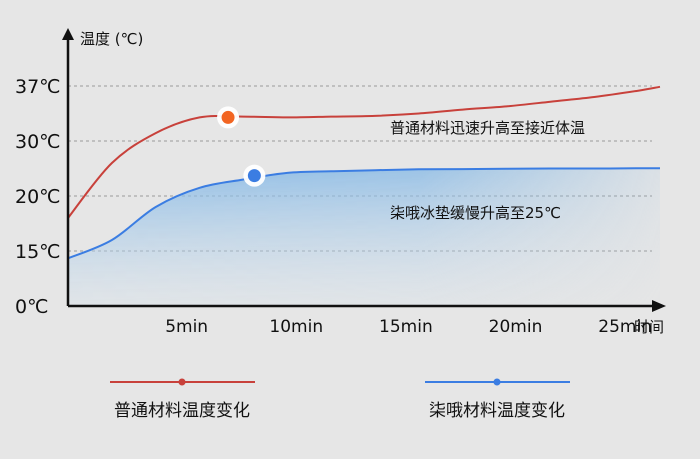 This screenshot has height=459, width=700. What do you see at coordinates (241, 146) in the screenshot?
I see `highlight-markers` at bounding box center [241, 146].